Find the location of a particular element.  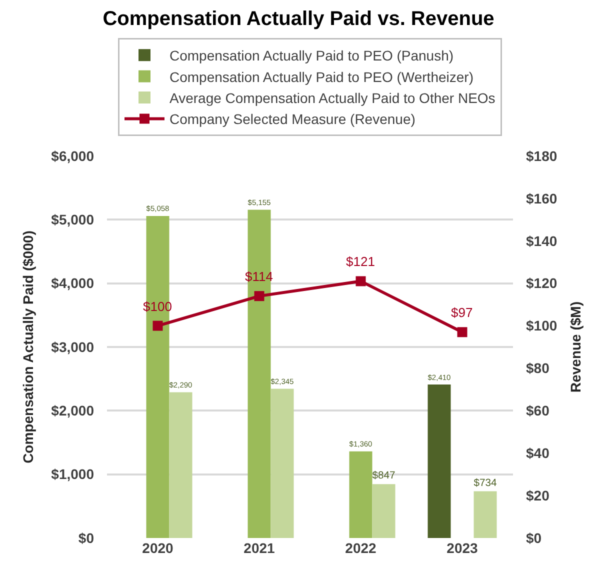

x-tick-label: 2022 is located at coordinates (361, 548).